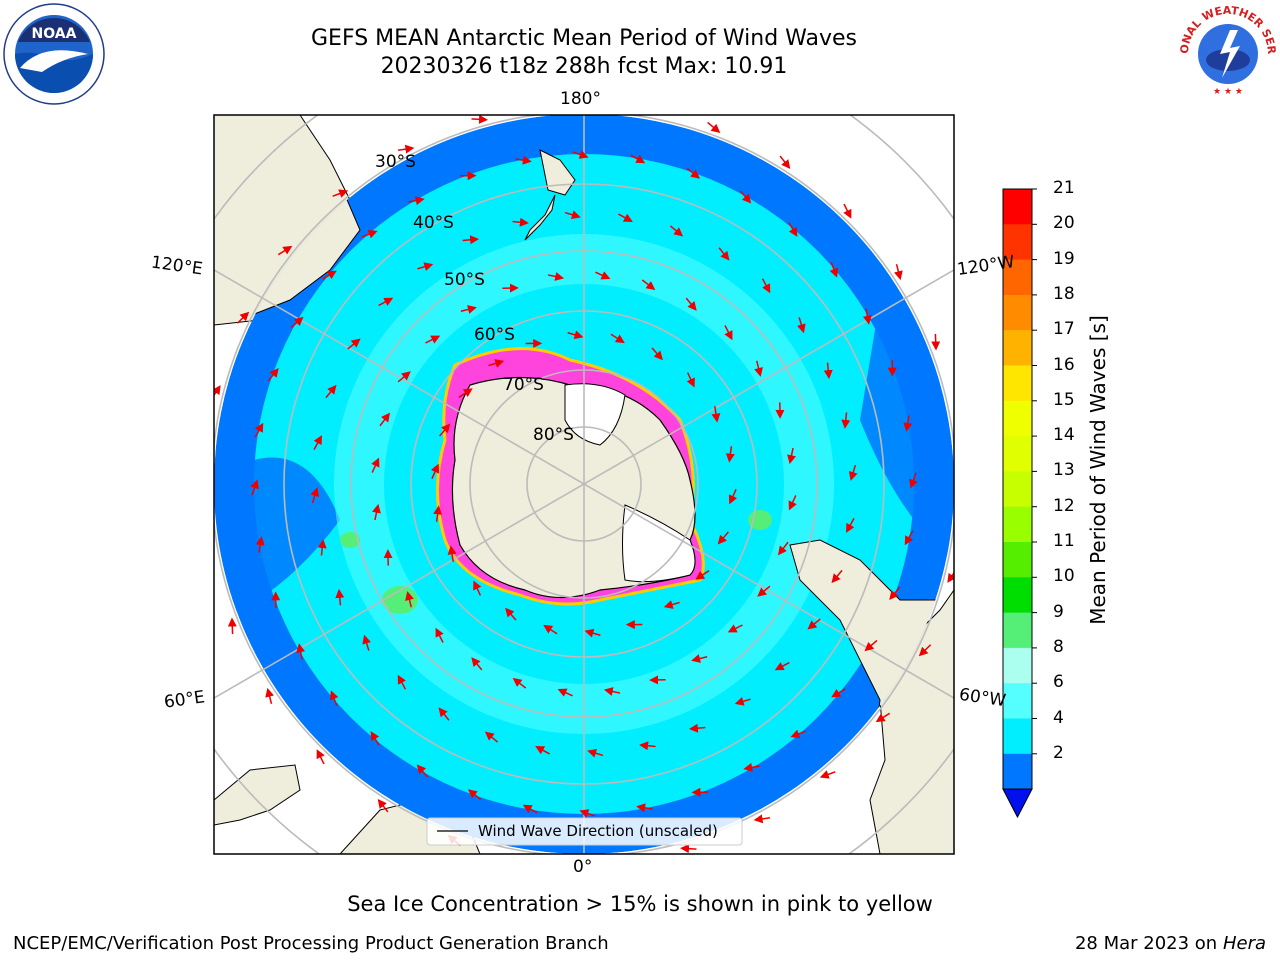 This screenshot has height=960, width=1280. What do you see at coordinates (580, 99) in the screenshot?
I see `lon-label-180: 180°` at bounding box center [580, 99].